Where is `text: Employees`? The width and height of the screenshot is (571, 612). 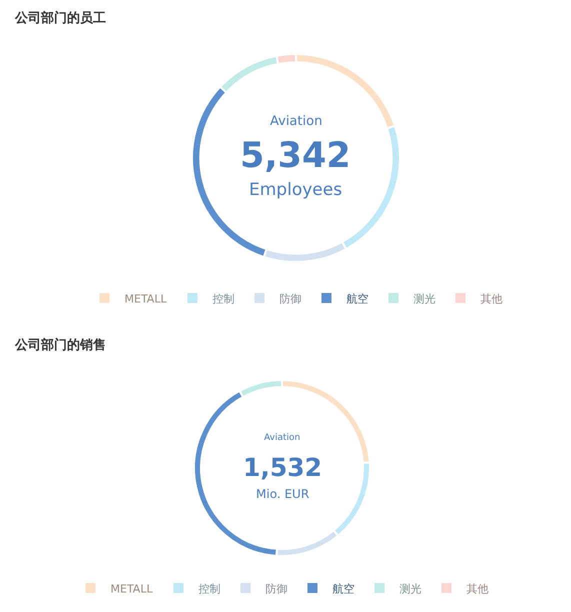
text: Employees is located at coordinates (295, 190).